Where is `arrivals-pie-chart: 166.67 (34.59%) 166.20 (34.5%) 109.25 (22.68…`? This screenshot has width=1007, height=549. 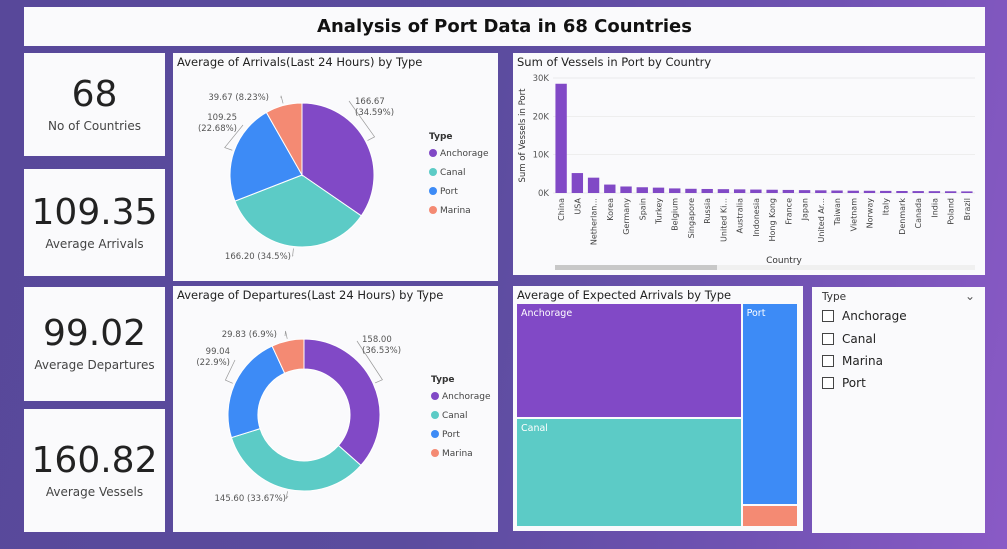
arrivals-pie-chart: 166.67 (34.59%) 166.20 (34.5%) 109.25 (22.68… is located at coordinates (335, 167).